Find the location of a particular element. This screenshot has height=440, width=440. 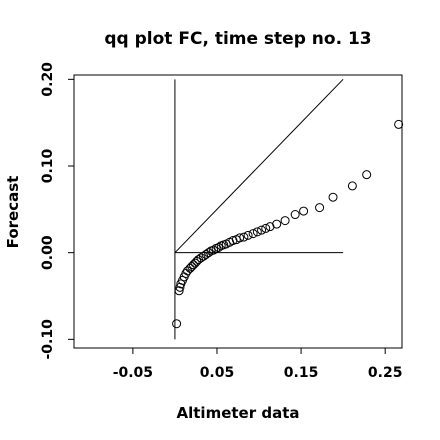

x-tick-label-2: 0.15 is located at coordinates (301, 373).